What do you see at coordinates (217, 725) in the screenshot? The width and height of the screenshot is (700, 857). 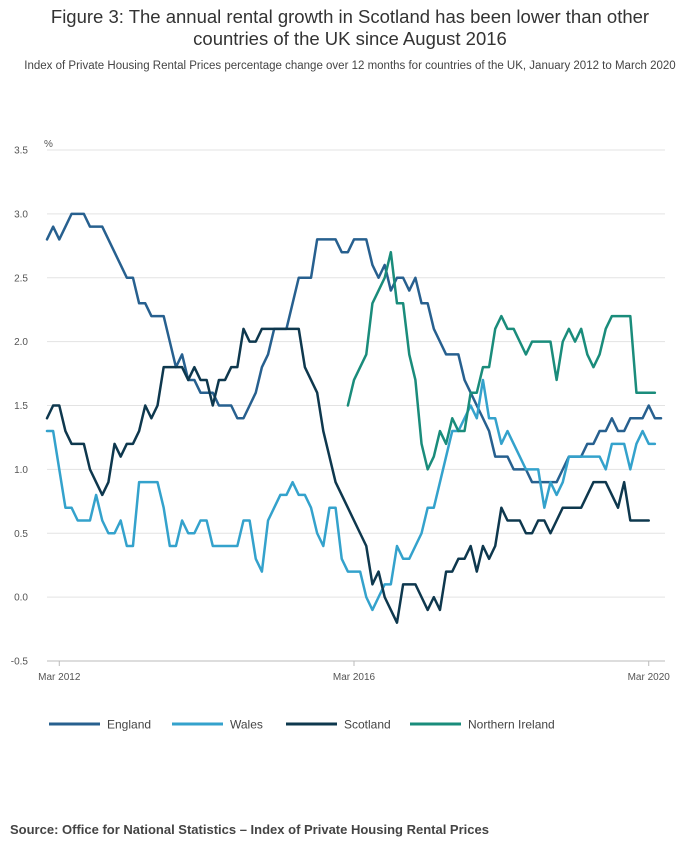 I see `legend-item-wales: Wales` at bounding box center [217, 725].